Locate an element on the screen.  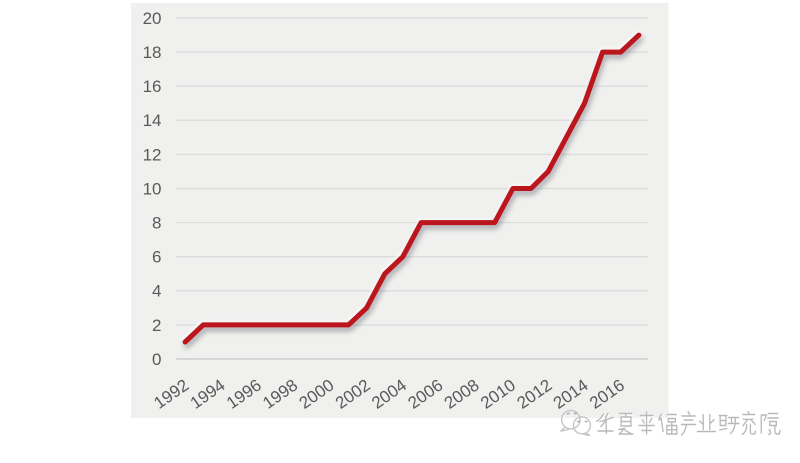
svg-text: 18 is located at coordinates (152, 52).